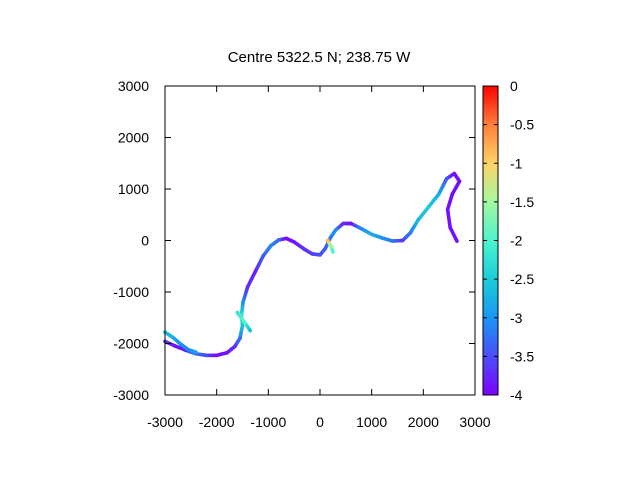  Describe the element at coordinates (217, 422) in the screenshot. I see `x-tick-label: -2000` at that location.